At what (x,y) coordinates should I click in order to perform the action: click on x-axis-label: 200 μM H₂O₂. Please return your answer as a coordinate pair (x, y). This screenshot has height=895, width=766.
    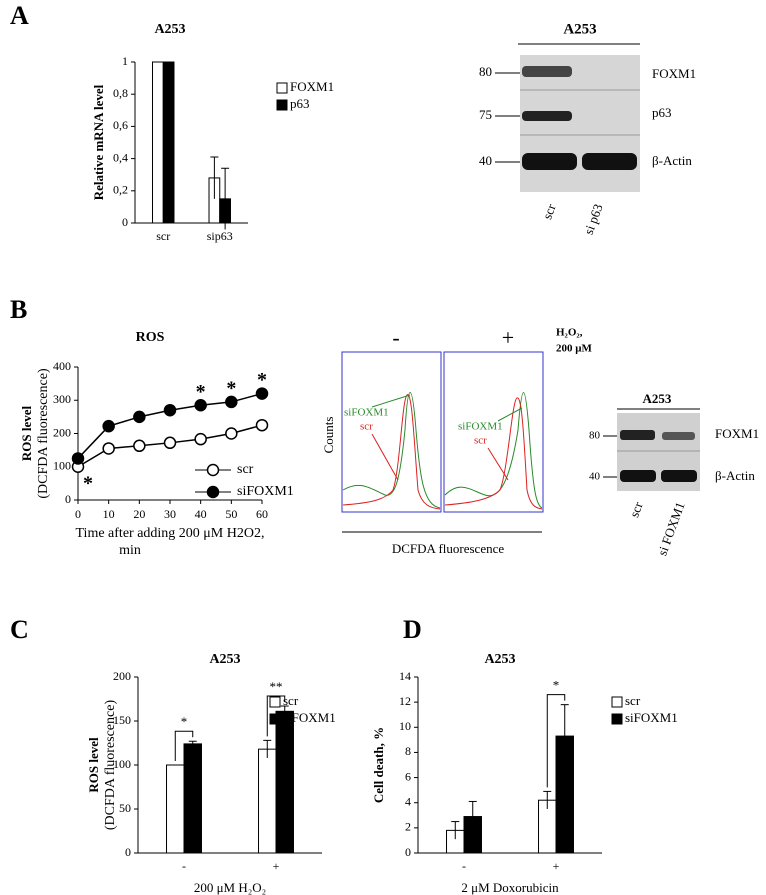
    Looking at the image, I should click on (230, 887).